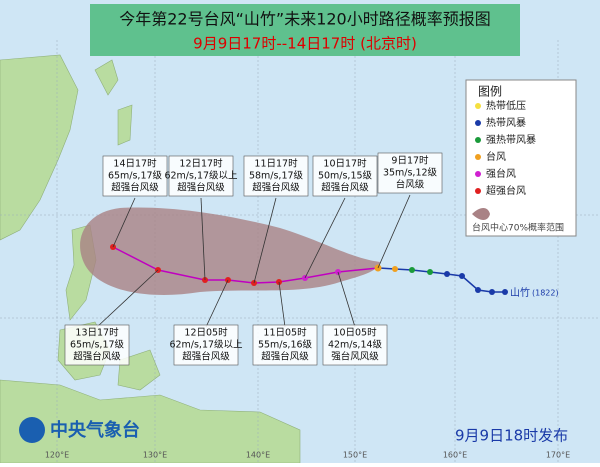  What do you see at coordinates (355, 333) in the screenshot?
I see `callout-line: 10日05时` at bounding box center [355, 333].